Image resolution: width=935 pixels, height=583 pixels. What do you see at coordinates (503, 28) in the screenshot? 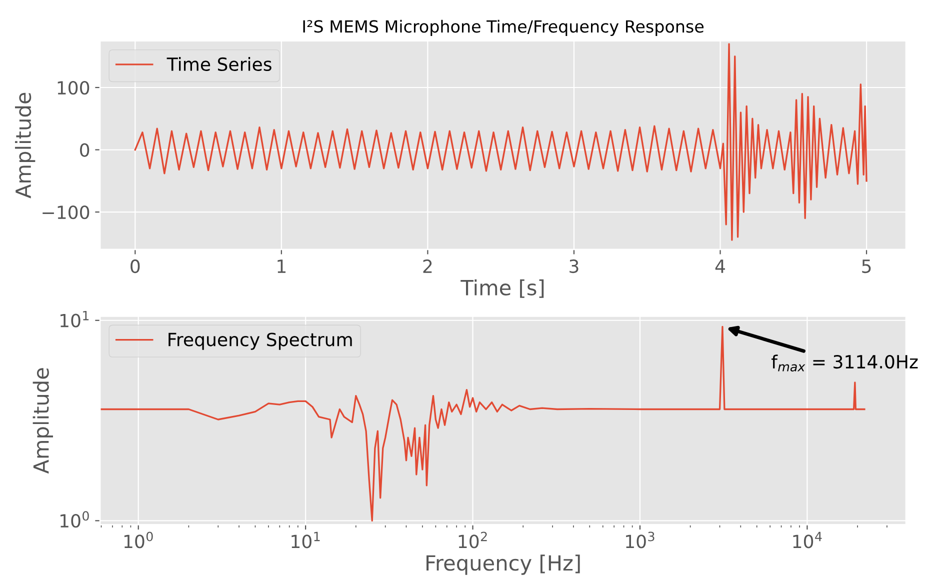
I see `chart-title: I²S MEMS Microphone Time/Frequency Response` at bounding box center [503, 28].